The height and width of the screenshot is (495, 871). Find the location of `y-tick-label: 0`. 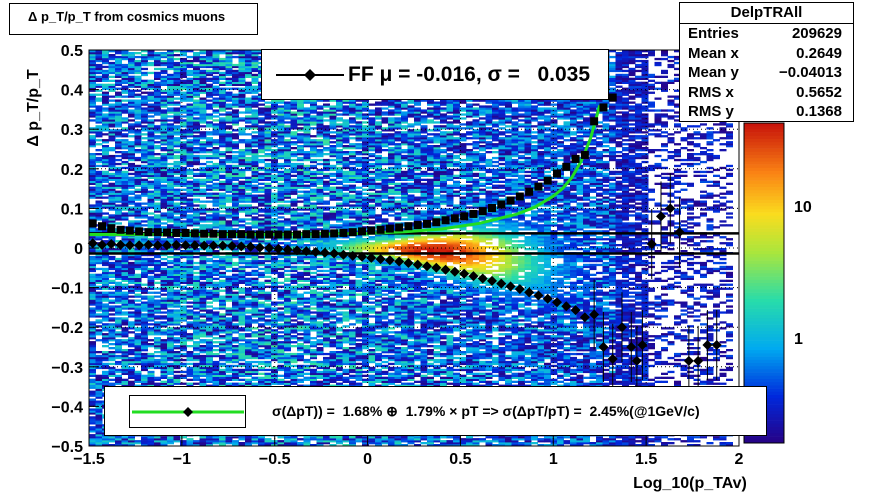

y-tick-label: 0 is located at coordinates (78, 249).